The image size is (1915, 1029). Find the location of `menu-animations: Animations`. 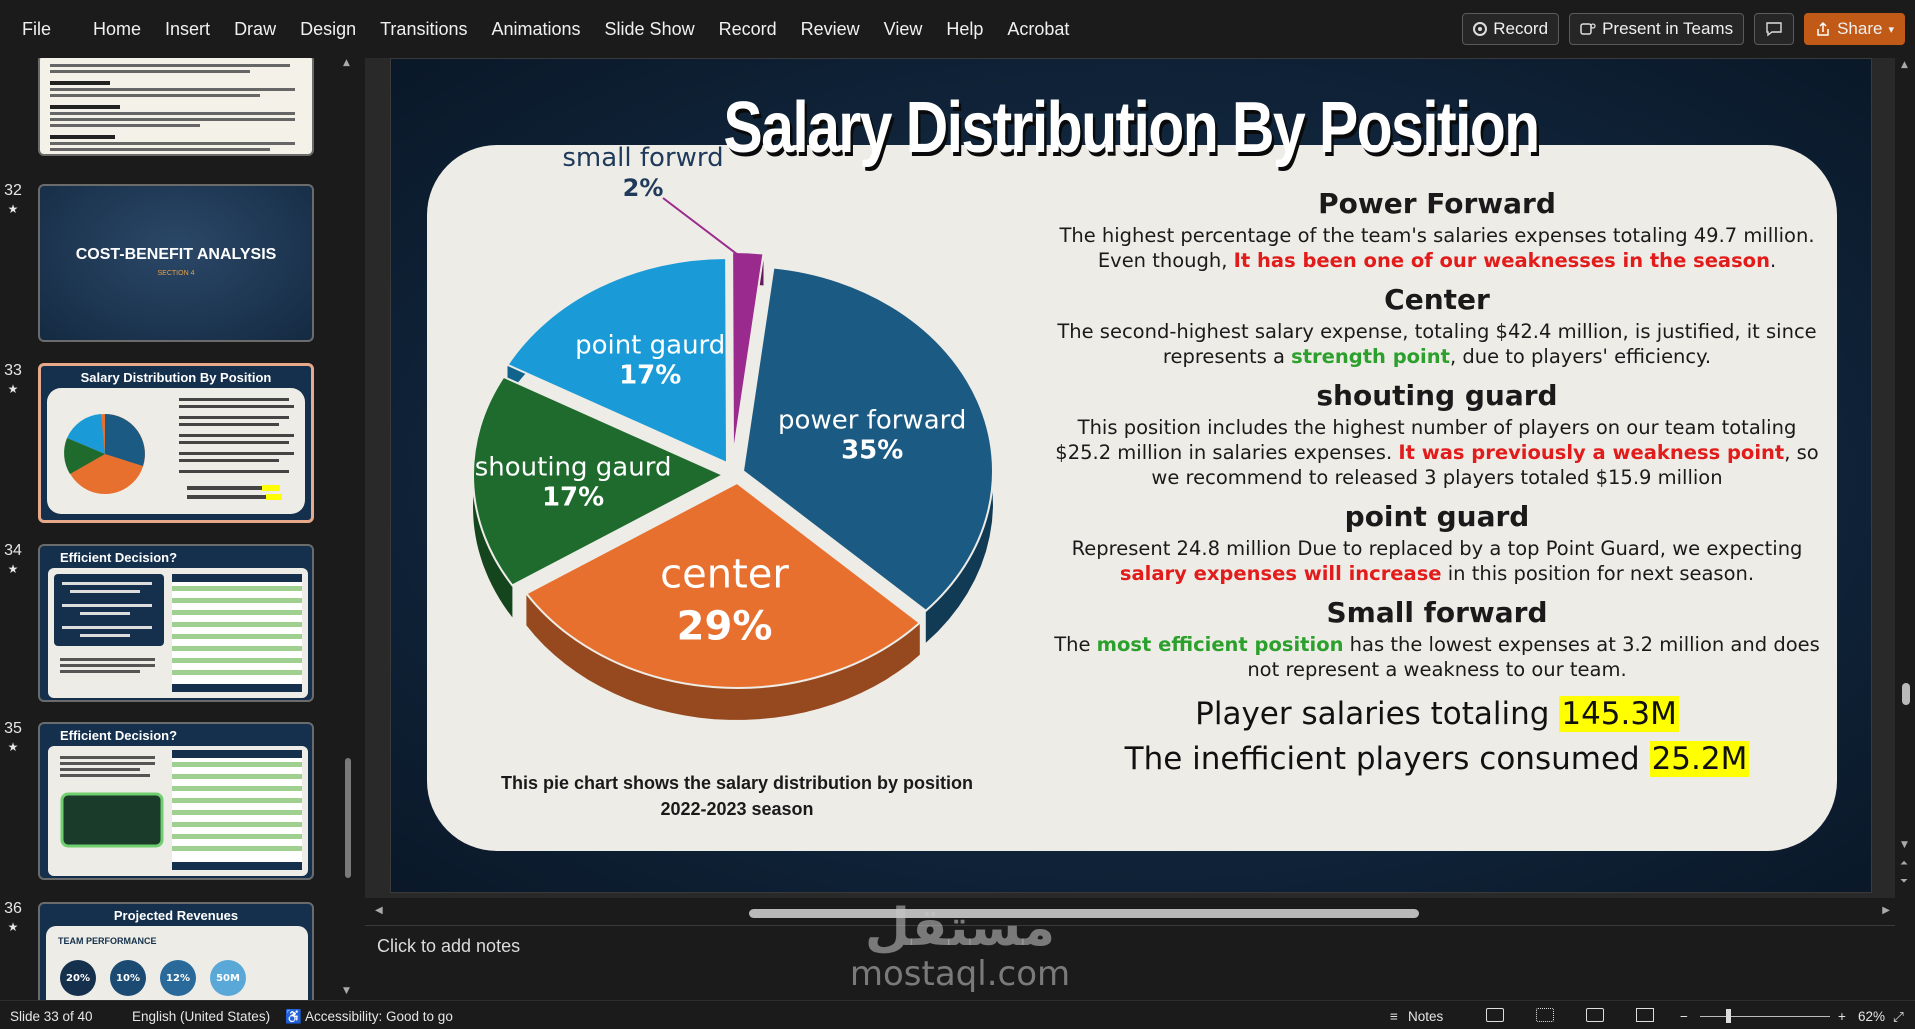

menu-animations: Animations is located at coordinates (536, 28).